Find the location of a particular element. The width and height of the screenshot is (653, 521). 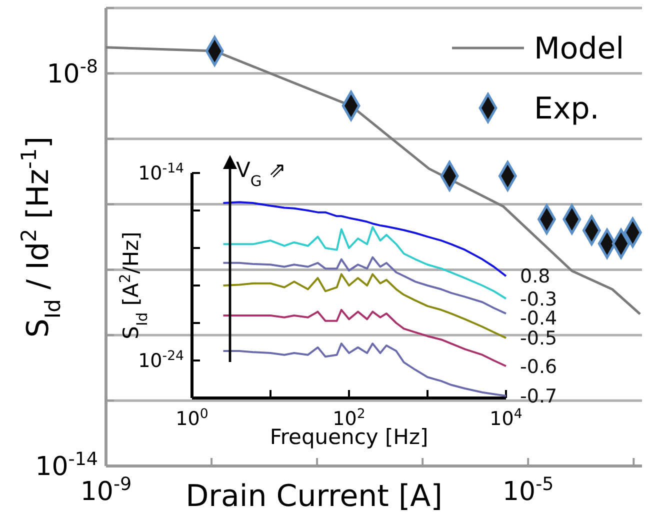

y-tick-label: 10$^{-24}$ is located at coordinates (161, 360).